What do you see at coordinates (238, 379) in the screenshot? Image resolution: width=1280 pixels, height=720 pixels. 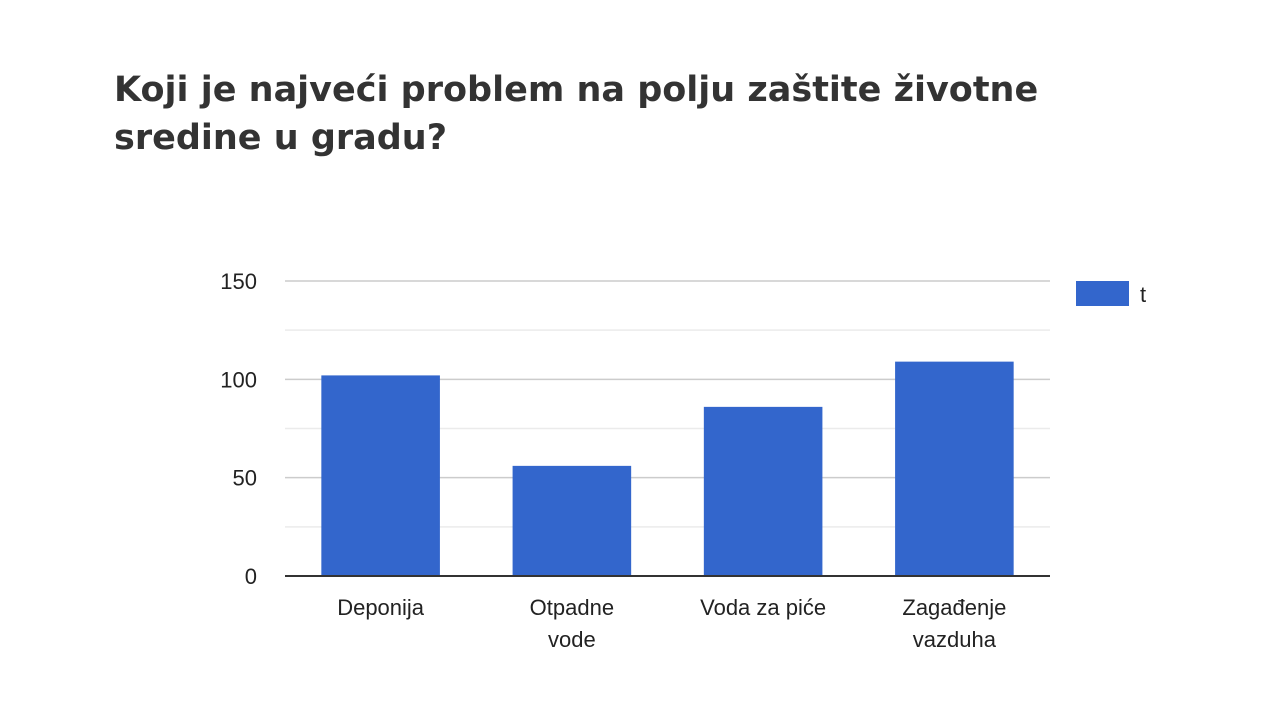 I see `y-tick-label: 100` at bounding box center [238, 379].